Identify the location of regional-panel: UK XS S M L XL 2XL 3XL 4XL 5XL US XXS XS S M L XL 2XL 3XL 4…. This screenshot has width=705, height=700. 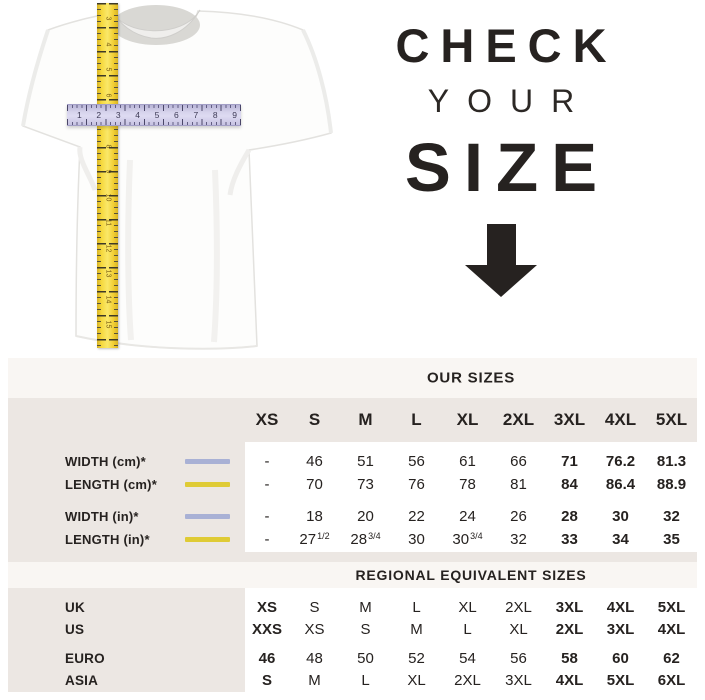
(352, 640).